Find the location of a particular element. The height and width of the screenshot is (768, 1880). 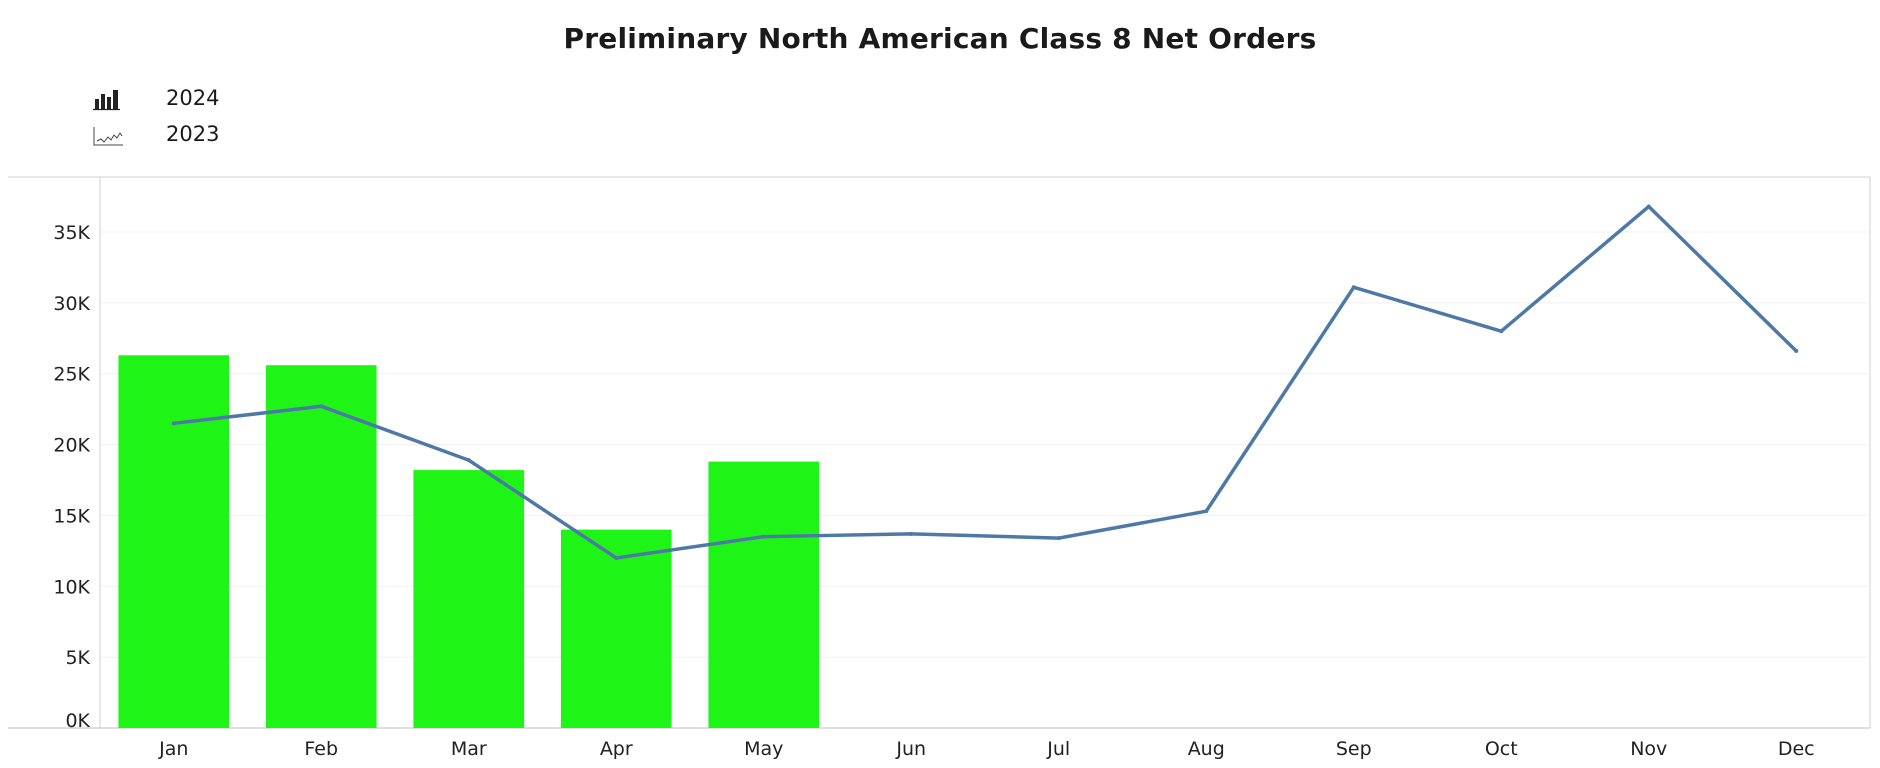

x-tick-label: Jul is located at coordinates (1058, 749).